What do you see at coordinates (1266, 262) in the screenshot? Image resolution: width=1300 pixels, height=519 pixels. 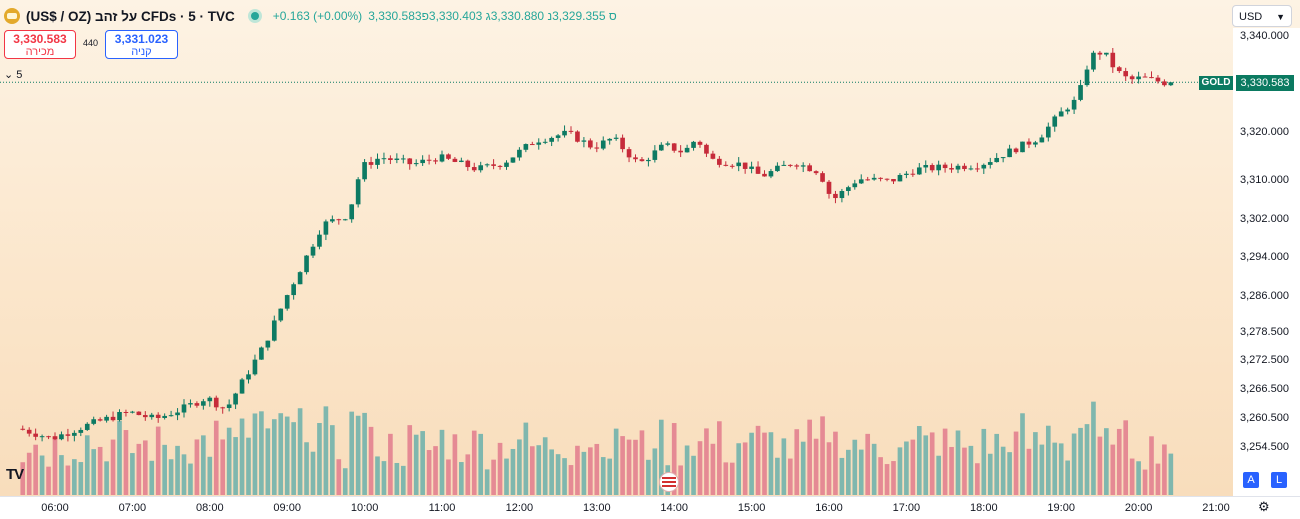 I see `price-axis` at bounding box center [1266, 262].